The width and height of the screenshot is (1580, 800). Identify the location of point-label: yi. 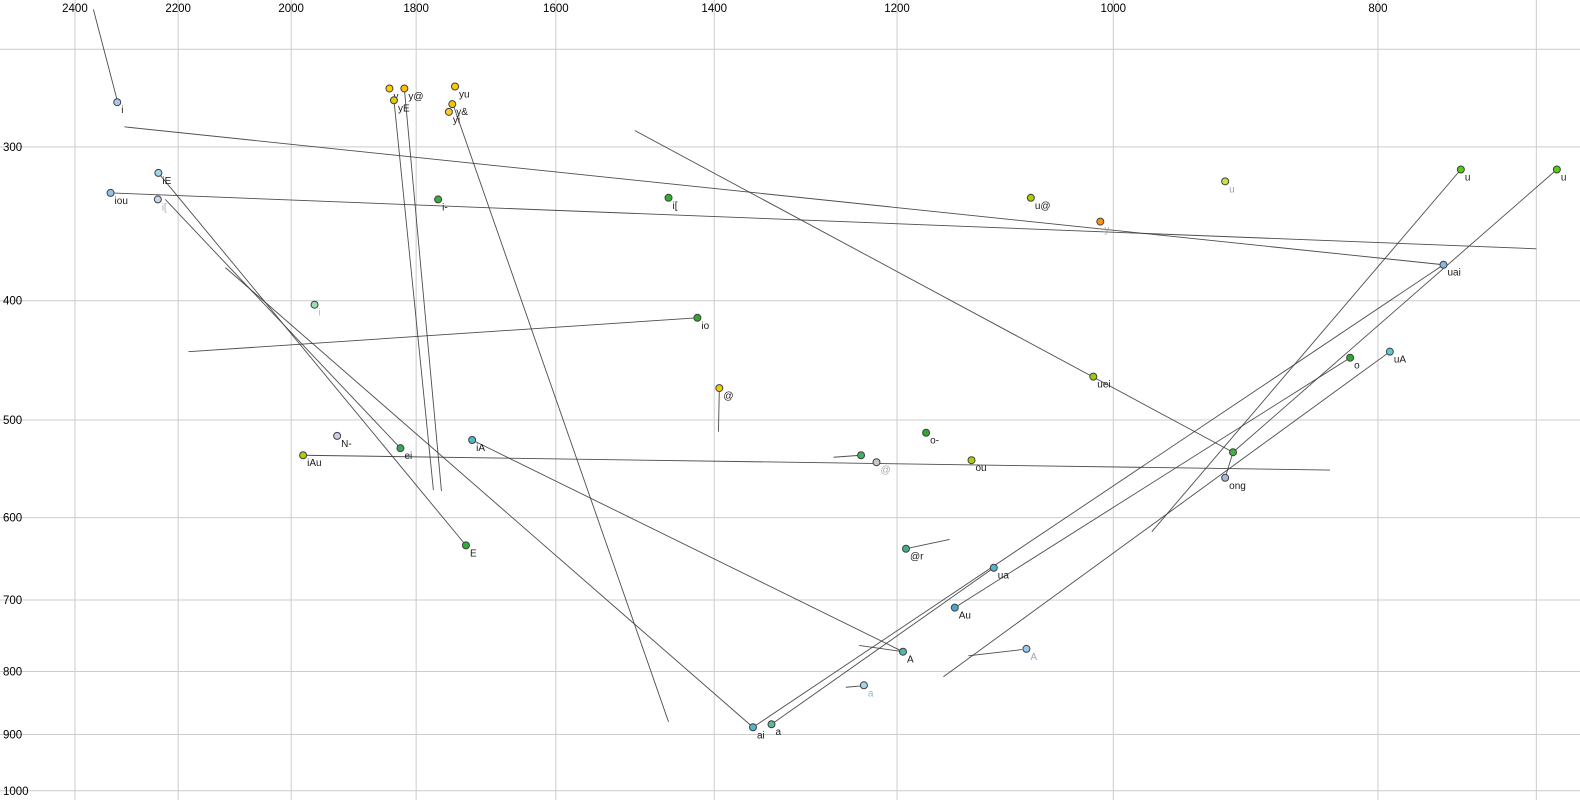
(456, 120).